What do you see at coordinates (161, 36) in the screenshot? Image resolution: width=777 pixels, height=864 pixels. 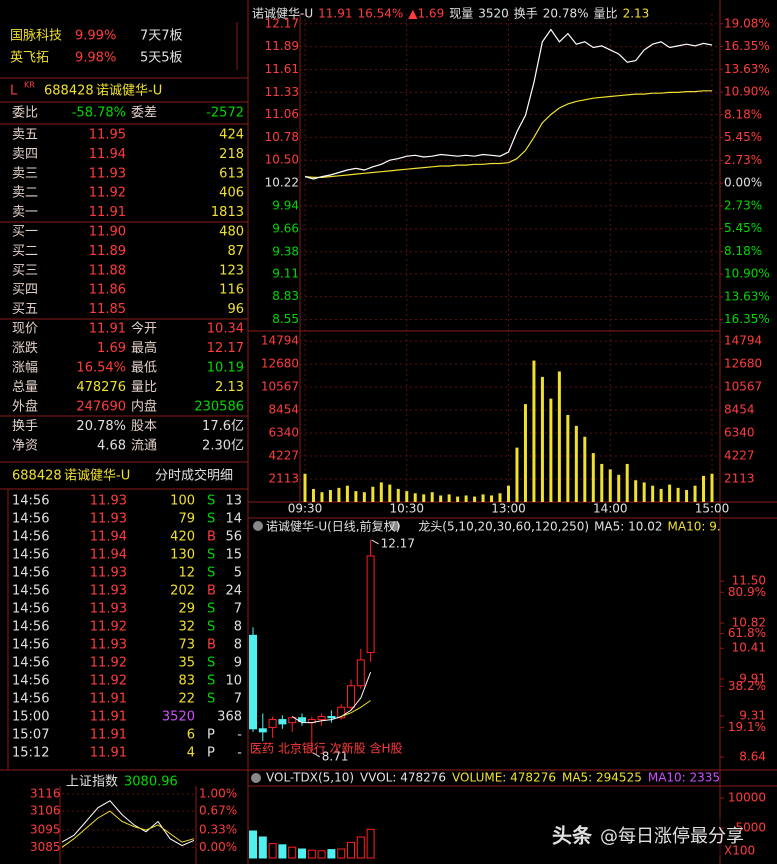 I see `streak: 7天7板` at bounding box center [161, 36].